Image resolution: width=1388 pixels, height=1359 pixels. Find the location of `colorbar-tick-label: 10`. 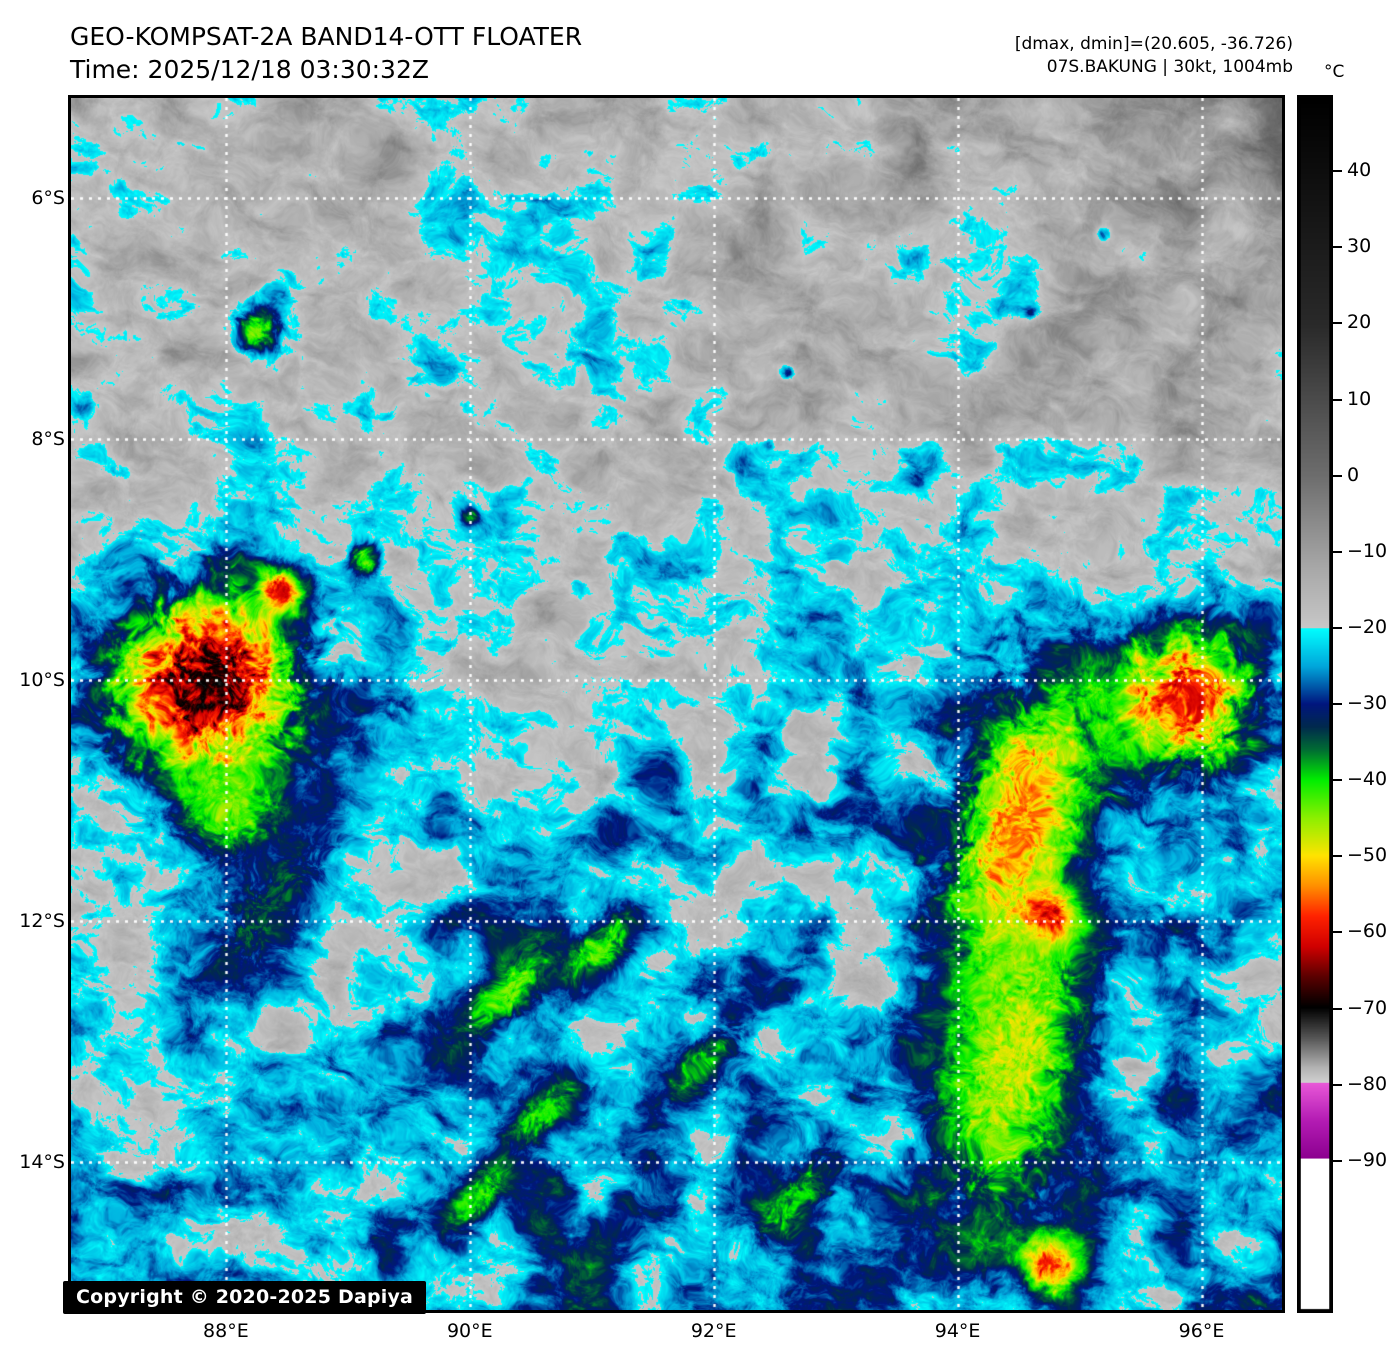

colorbar-tick-label: 10 is located at coordinates (1359, 399).